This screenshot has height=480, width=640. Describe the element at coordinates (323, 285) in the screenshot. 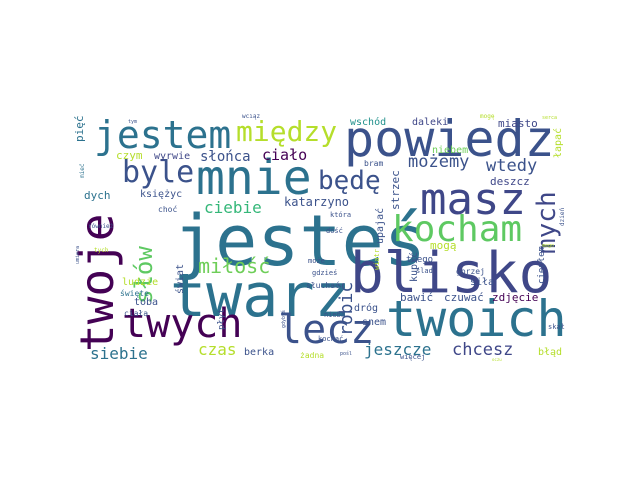

I see `word-sluchac: słuchać` at that location.